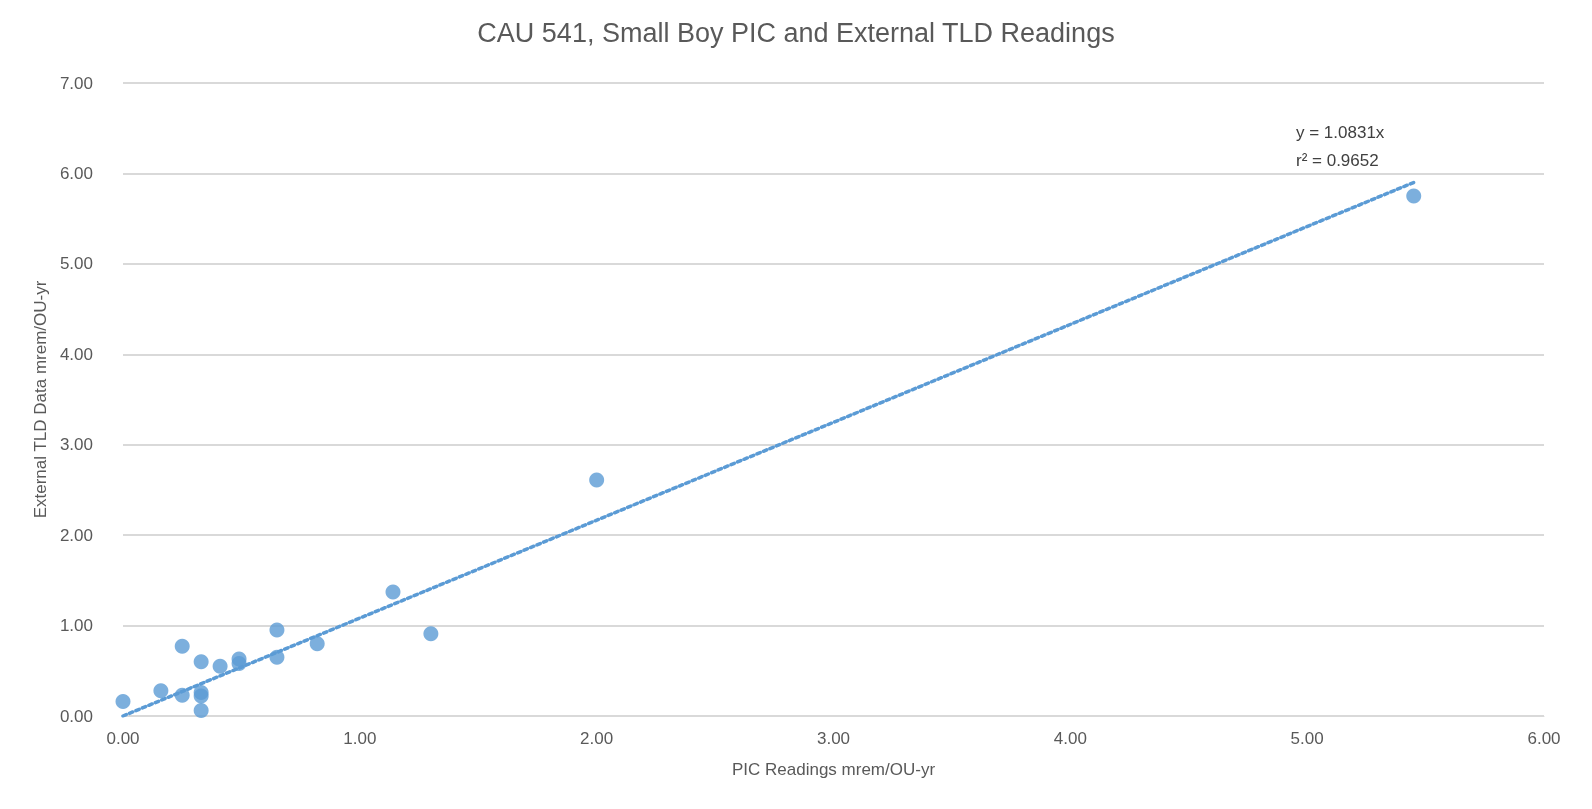  Describe the element at coordinates (360, 738) in the screenshot. I see `x-tick-label: 1.00` at that location.